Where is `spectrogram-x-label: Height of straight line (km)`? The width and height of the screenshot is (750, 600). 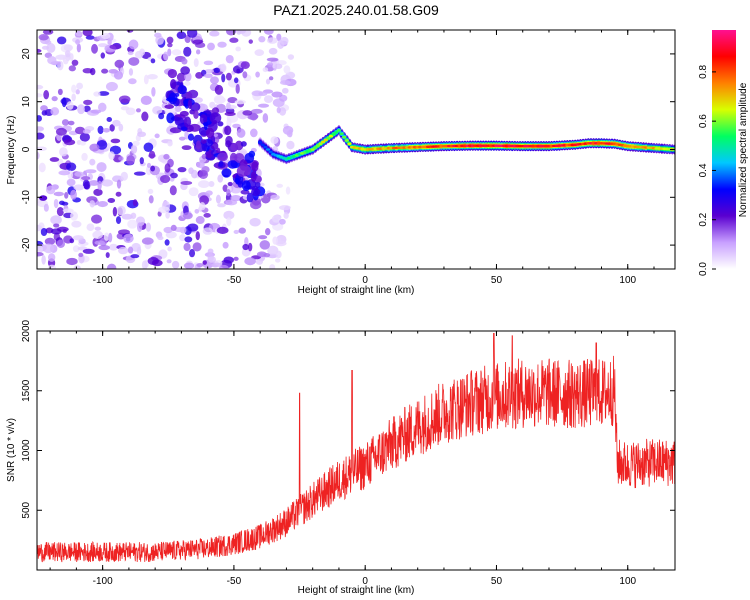
spectrogram-x-label: Height of straight line (km) is located at coordinates (356, 290).